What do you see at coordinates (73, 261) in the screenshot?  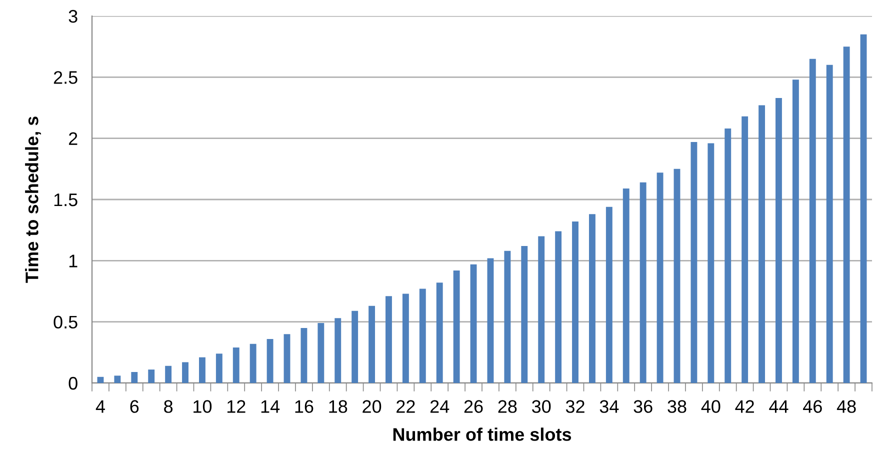 I see `y-tick-label: 1` at bounding box center [73, 261].